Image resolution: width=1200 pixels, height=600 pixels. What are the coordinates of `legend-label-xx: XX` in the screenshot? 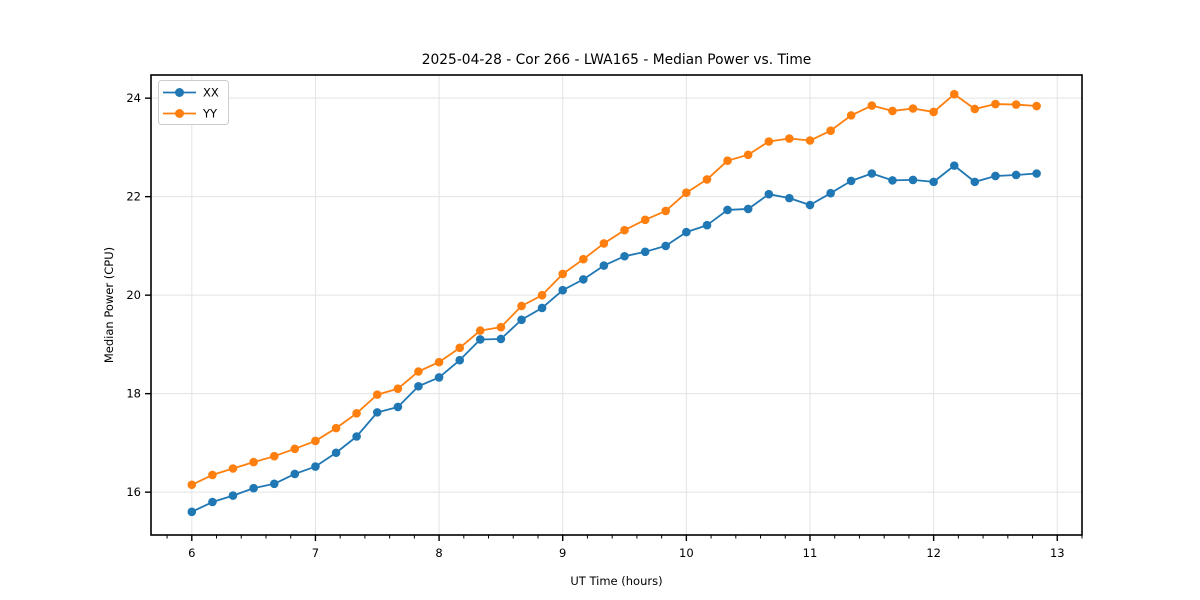 It's located at (211, 93).